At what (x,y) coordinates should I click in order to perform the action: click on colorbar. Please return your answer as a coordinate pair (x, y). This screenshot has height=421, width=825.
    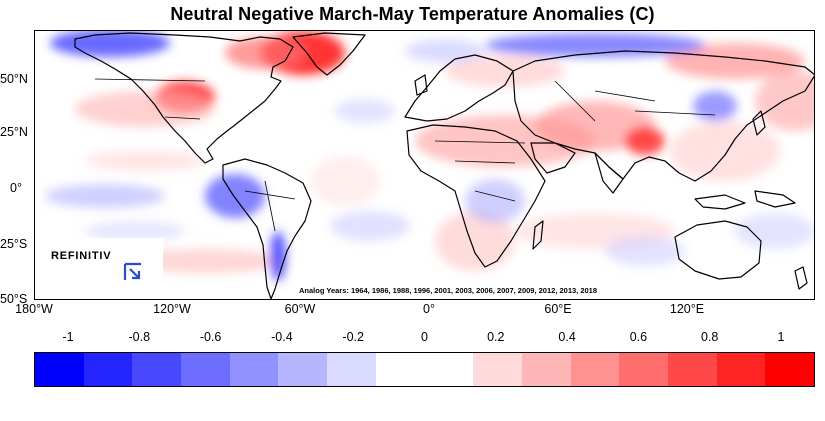
    Looking at the image, I should click on (424, 369).